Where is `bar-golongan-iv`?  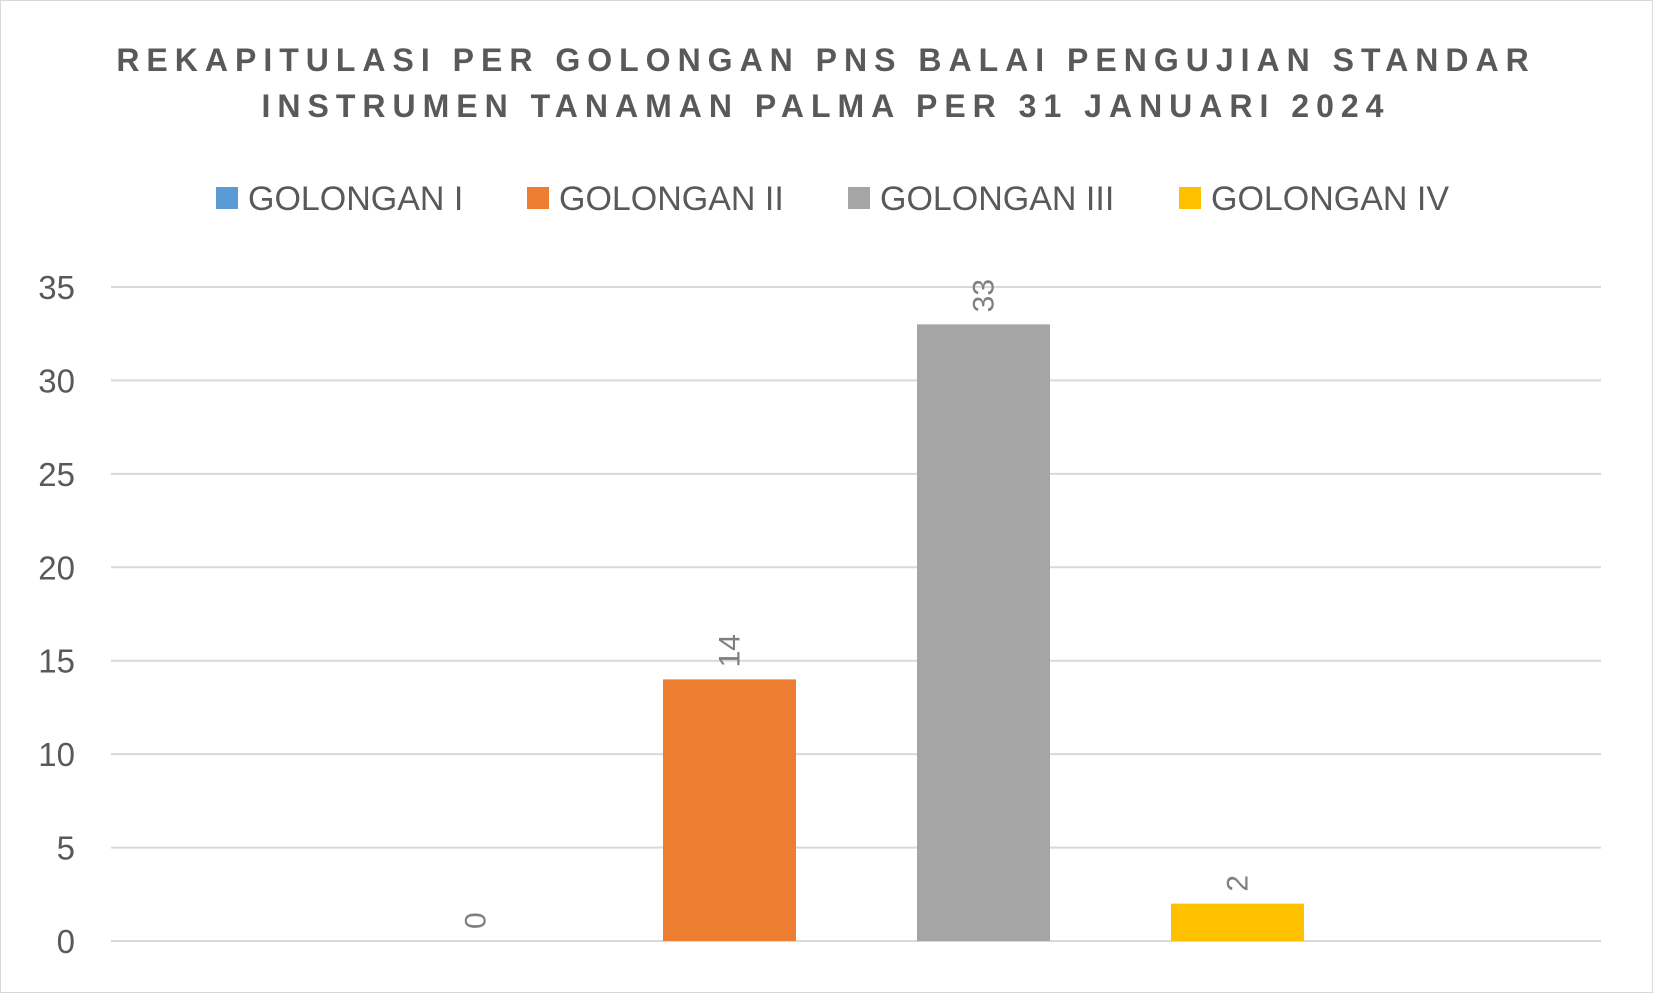
bar-golongan-iv is located at coordinates (1237, 922).